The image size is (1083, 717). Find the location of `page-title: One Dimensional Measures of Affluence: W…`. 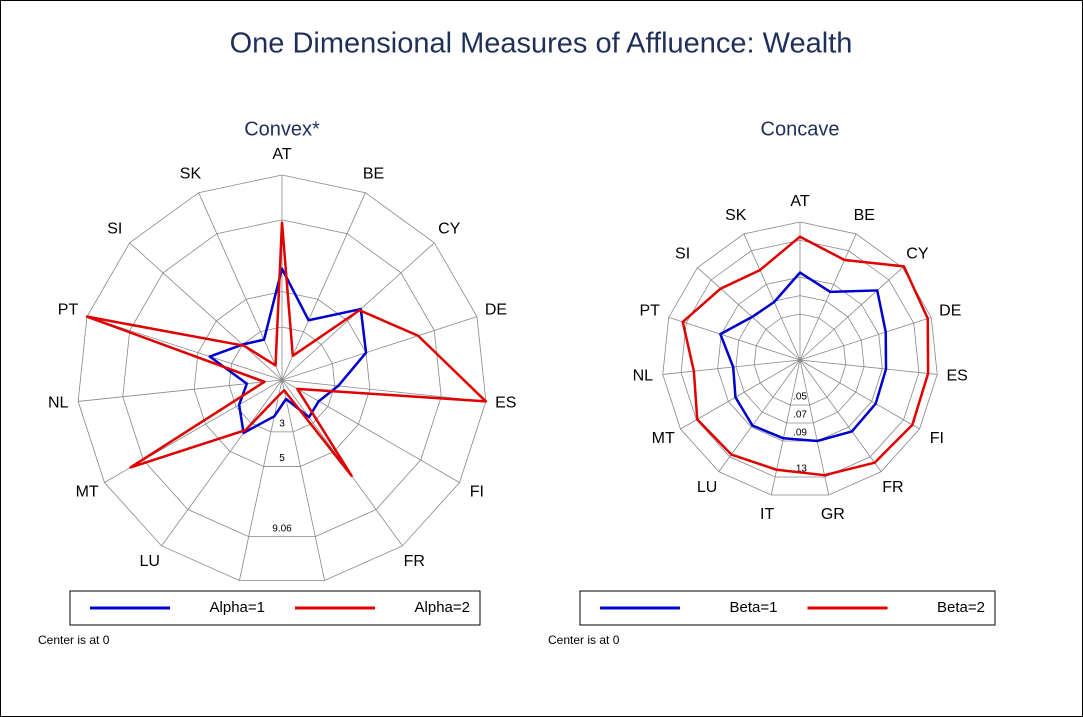

page-title: One Dimensional Measures of Affluence: W… is located at coordinates (541, 44).